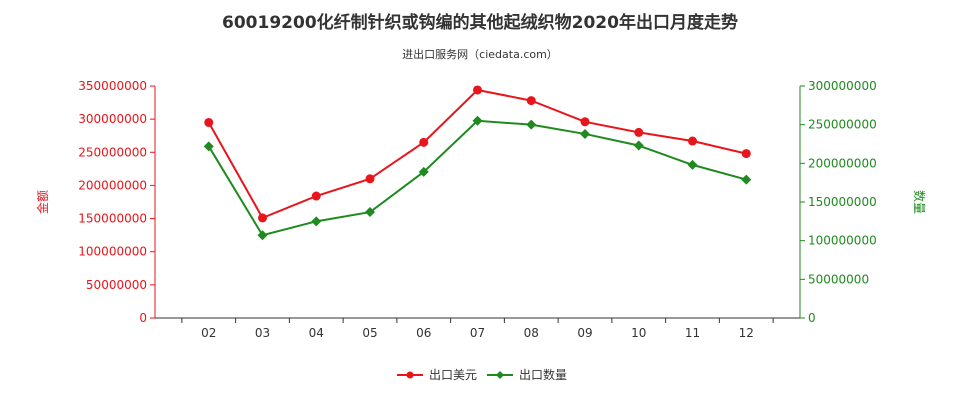 The image size is (960, 400). Describe the element at coordinates (692, 333) in the screenshot. I see `x-tick-label: 11` at that location.